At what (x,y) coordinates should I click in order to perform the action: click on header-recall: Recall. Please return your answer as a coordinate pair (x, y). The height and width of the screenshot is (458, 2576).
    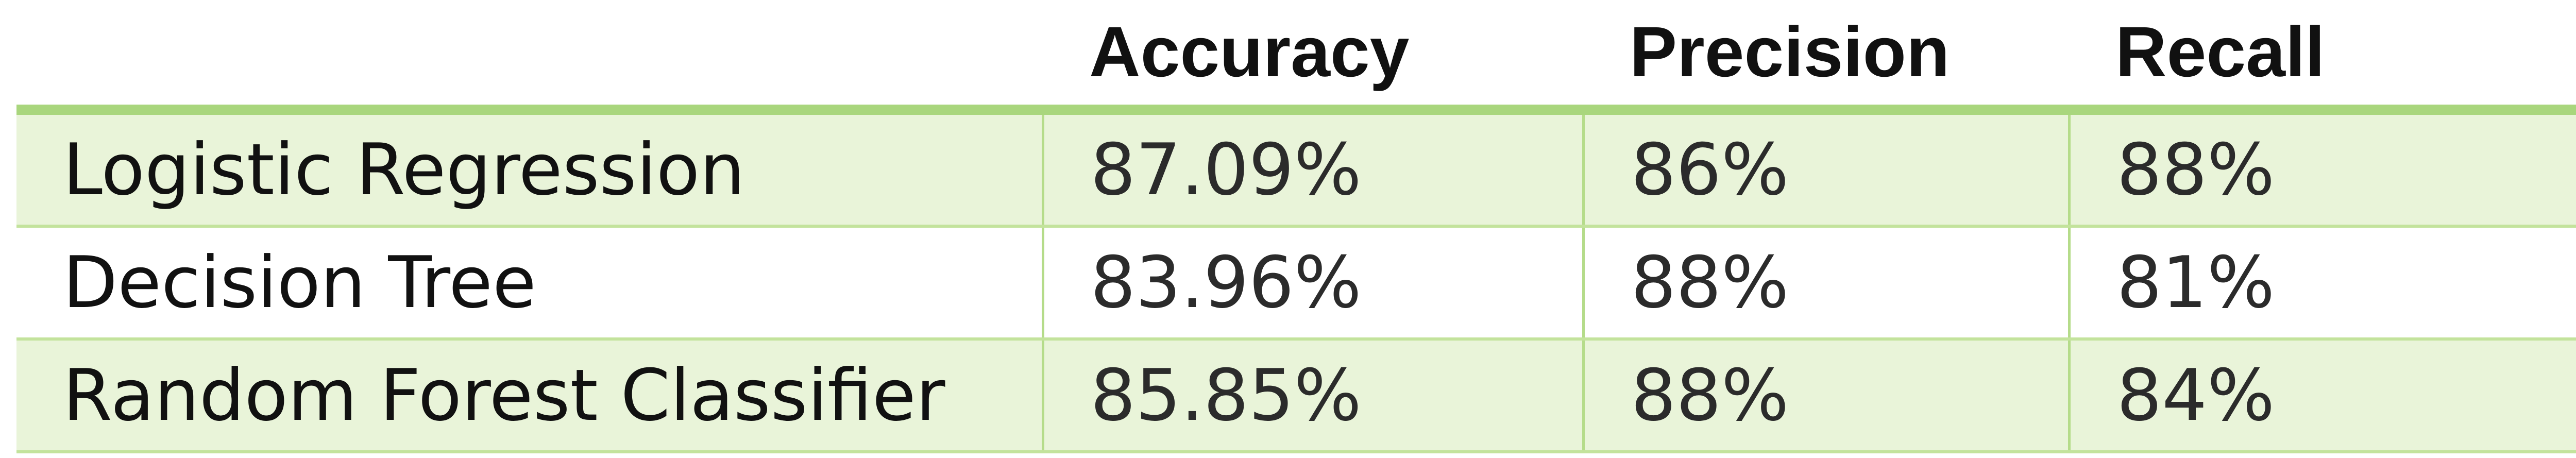
    Looking at the image, I should click on (2322, 57).